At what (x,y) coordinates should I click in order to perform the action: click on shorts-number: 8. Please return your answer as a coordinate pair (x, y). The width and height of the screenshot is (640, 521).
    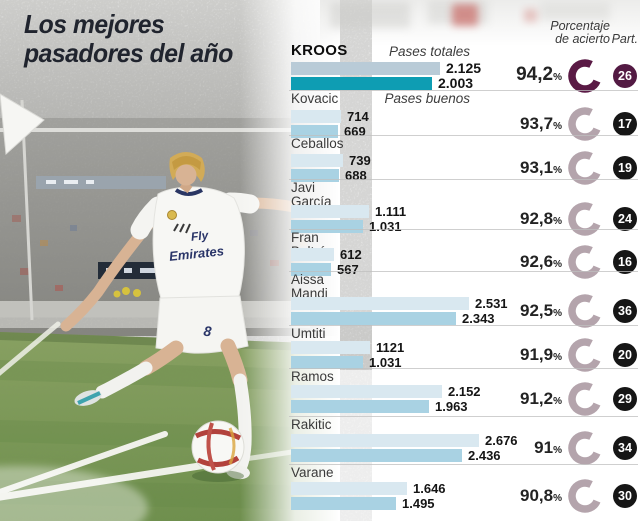
    Looking at the image, I should click on (208, 331).